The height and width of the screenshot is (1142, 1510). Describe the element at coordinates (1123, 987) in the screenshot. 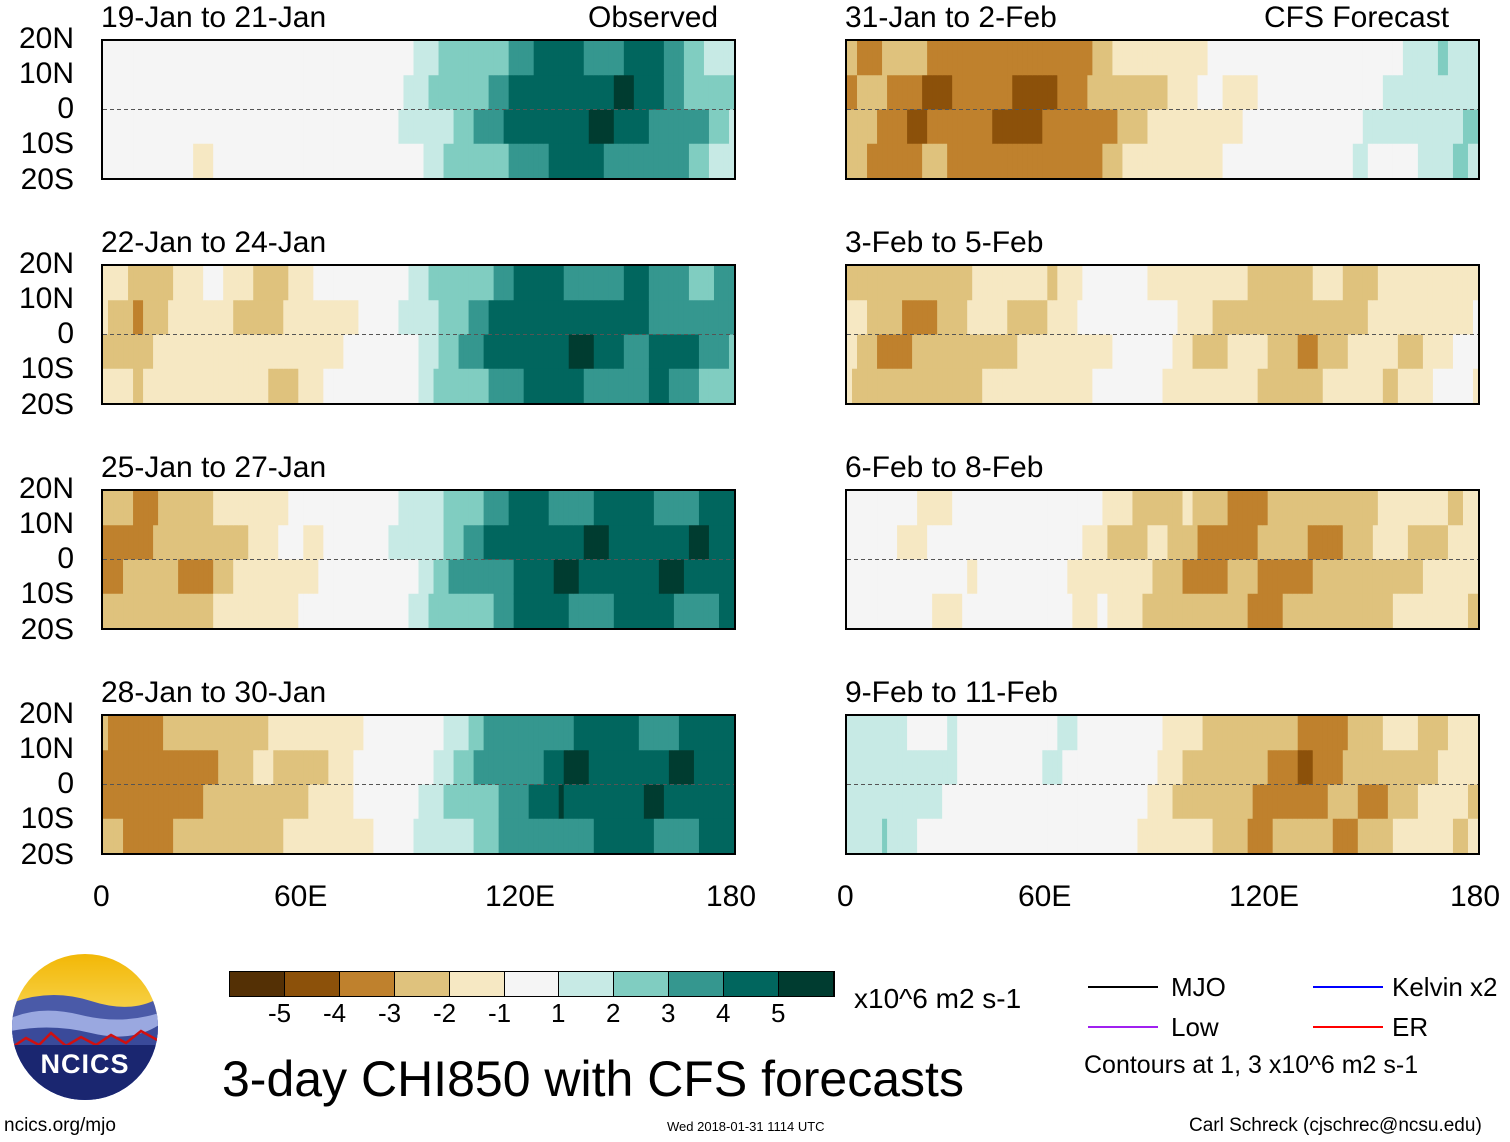

I see `legend-line-mjo` at that location.